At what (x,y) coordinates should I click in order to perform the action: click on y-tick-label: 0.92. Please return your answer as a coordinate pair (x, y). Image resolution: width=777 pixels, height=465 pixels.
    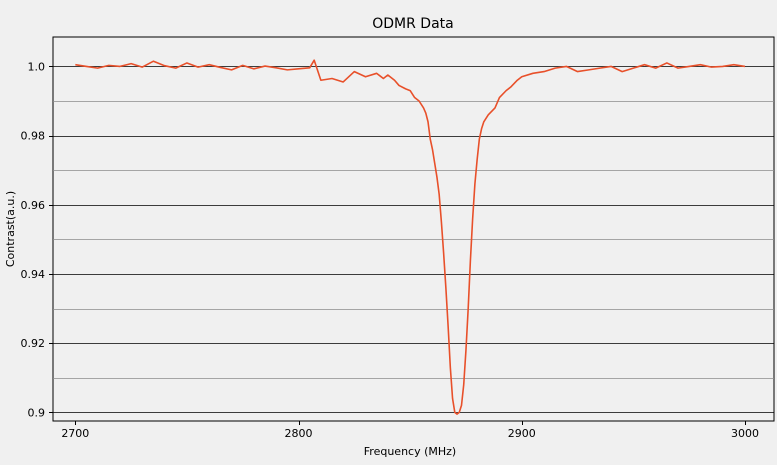
    Looking at the image, I should click on (33, 343).